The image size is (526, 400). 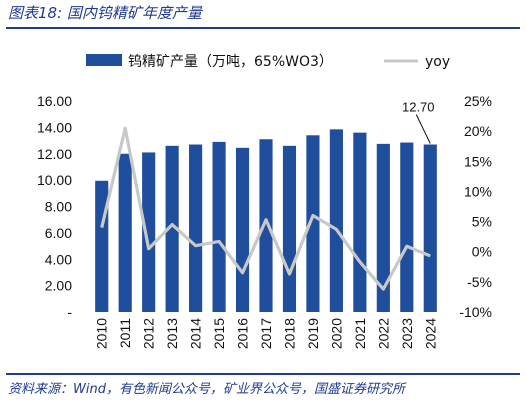 What do you see at coordinates (478, 191) in the screenshot?
I see `right-tick-label: 10%` at bounding box center [478, 191].